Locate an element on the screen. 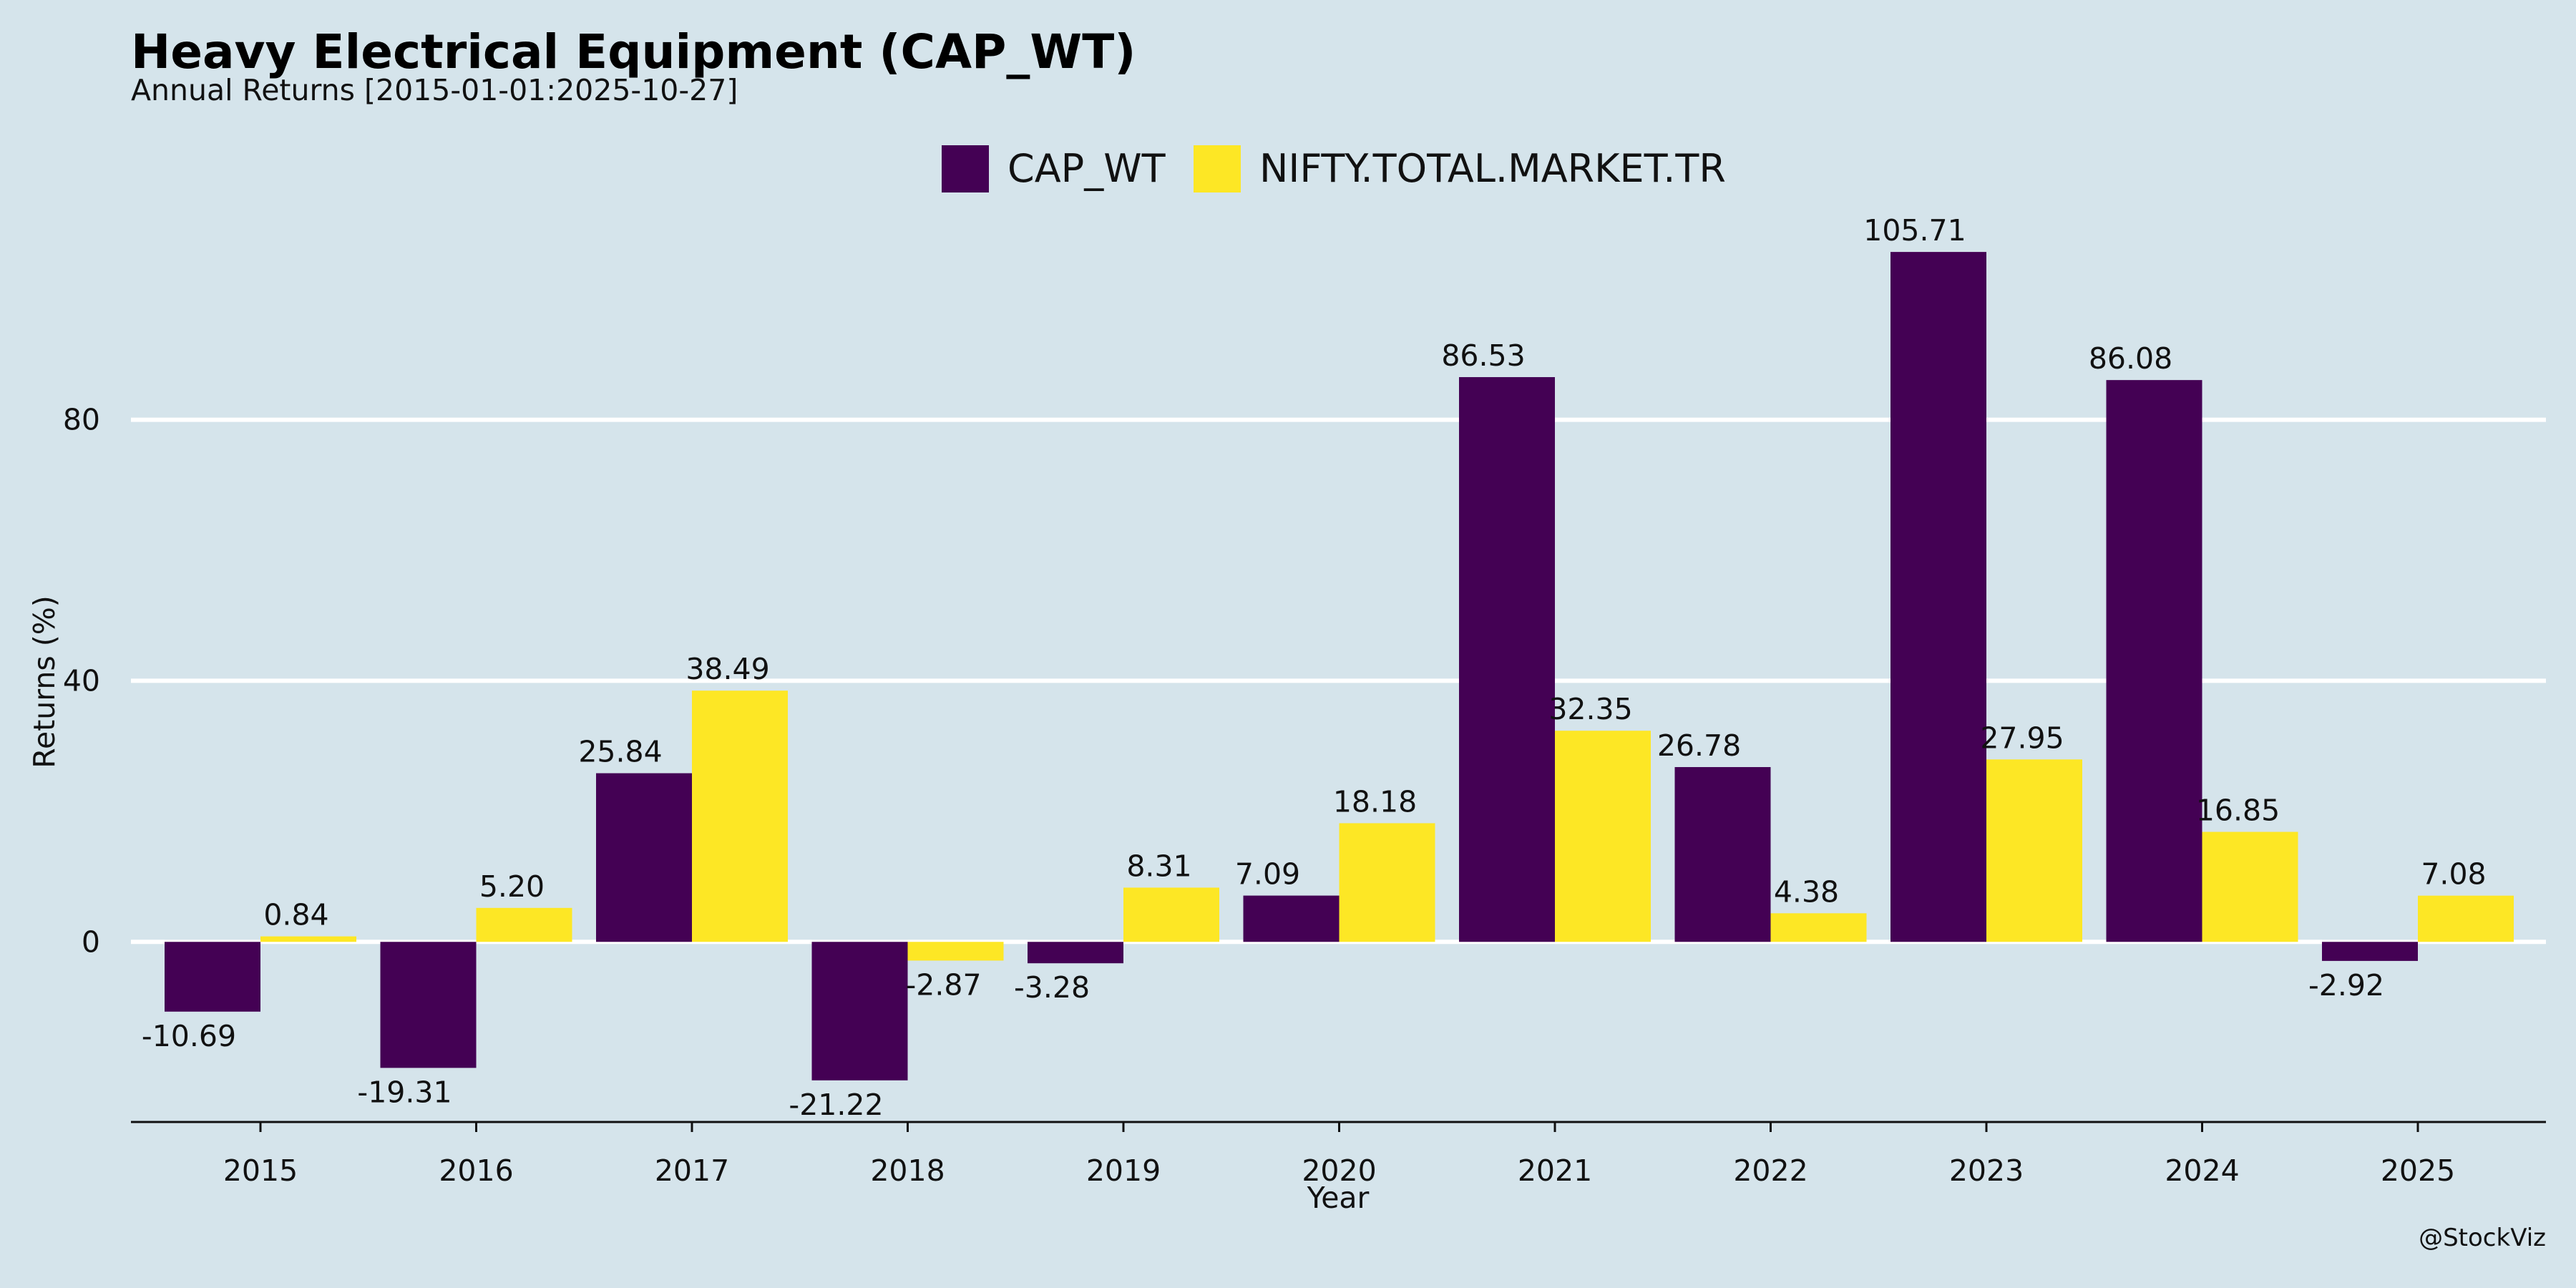 The height and width of the screenshot is (1288, 2576). chart-subtitle: Annual Returns [2015-01-01:2025-10-27] is located at coordinates (434, 90).